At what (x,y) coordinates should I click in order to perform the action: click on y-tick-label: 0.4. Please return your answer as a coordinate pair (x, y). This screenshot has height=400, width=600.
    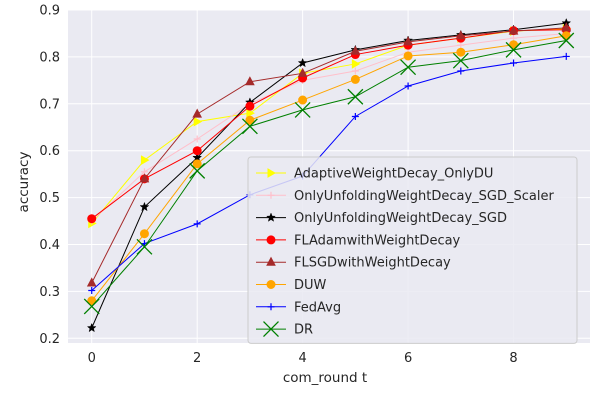
    Looking at the image, I should click on (49, 245).